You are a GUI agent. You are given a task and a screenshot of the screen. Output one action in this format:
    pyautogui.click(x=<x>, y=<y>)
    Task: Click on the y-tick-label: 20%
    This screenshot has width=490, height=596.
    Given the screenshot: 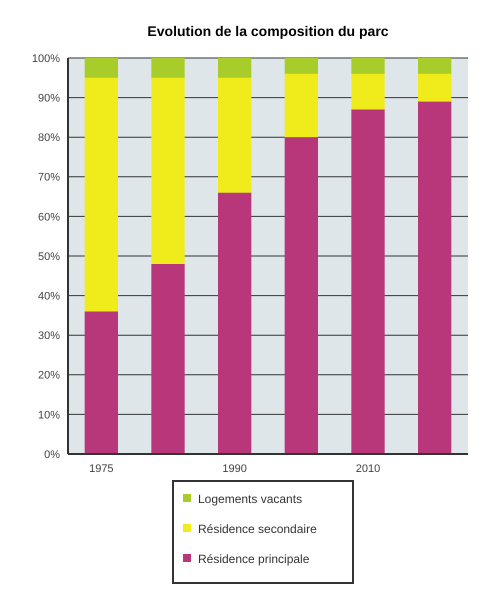 What is the action you would take?
    pyautogui.click(x=49, y=376)
    